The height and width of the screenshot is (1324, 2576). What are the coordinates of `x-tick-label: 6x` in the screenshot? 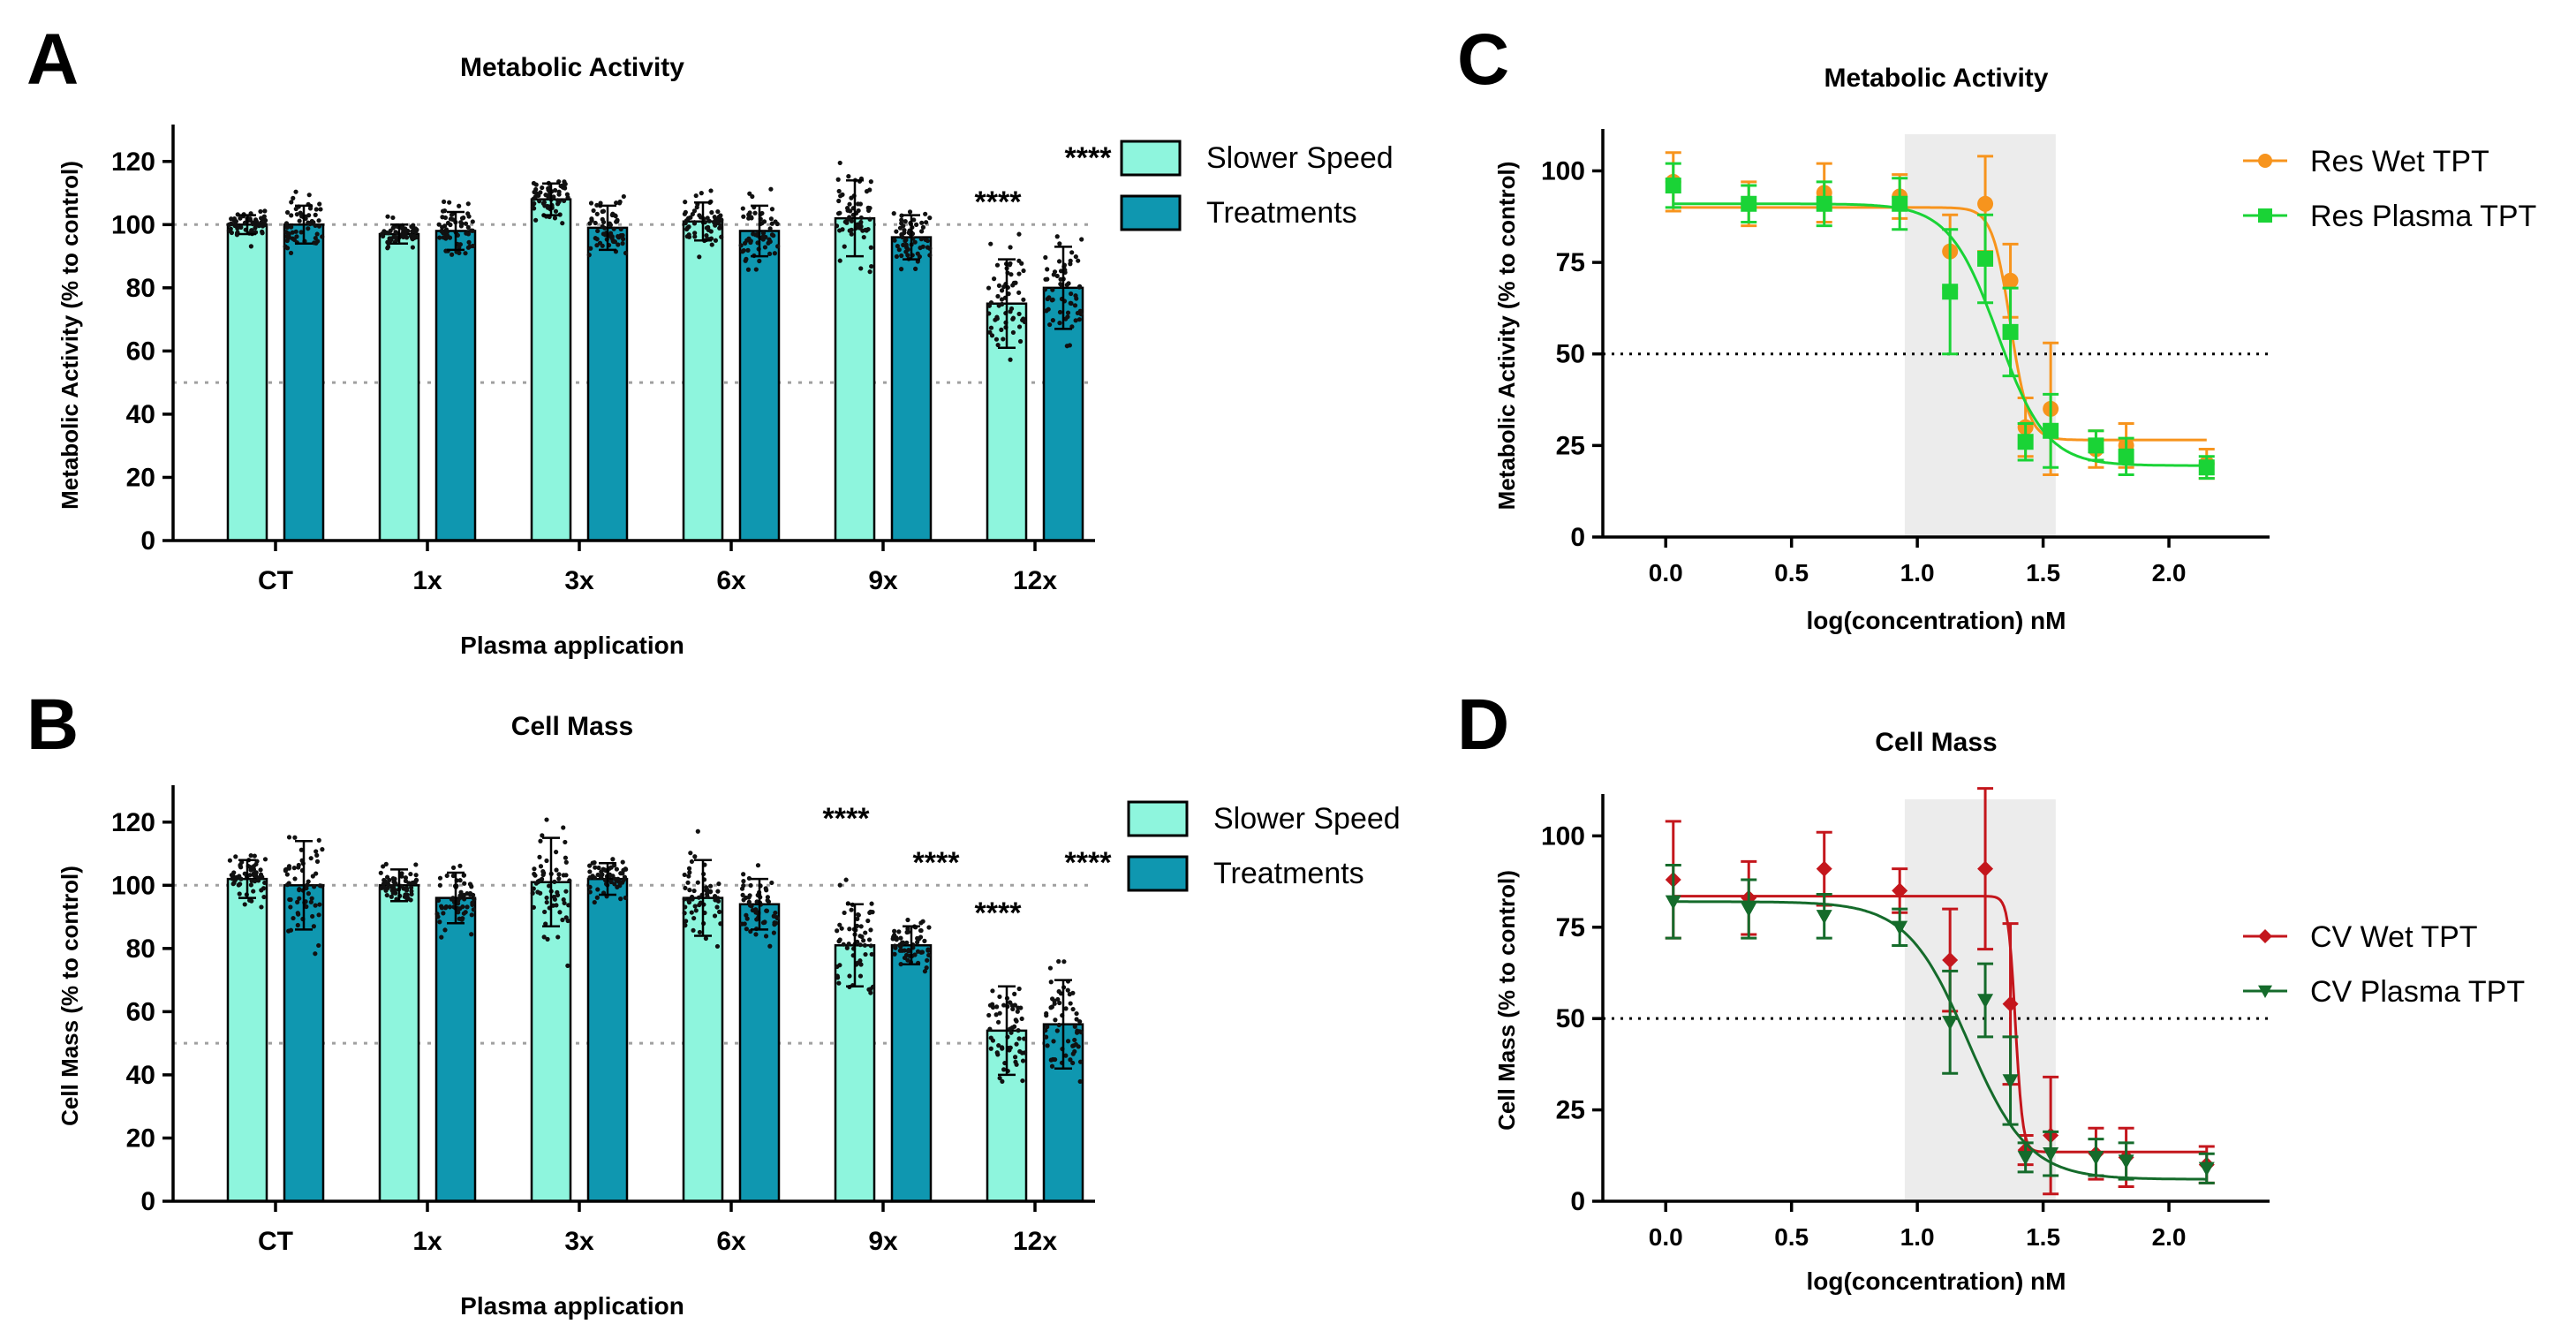 It's located at (731, 580).